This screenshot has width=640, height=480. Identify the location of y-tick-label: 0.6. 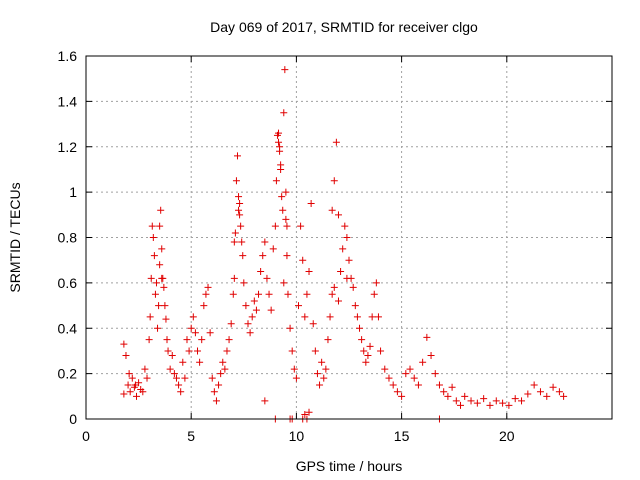
(68, 283).